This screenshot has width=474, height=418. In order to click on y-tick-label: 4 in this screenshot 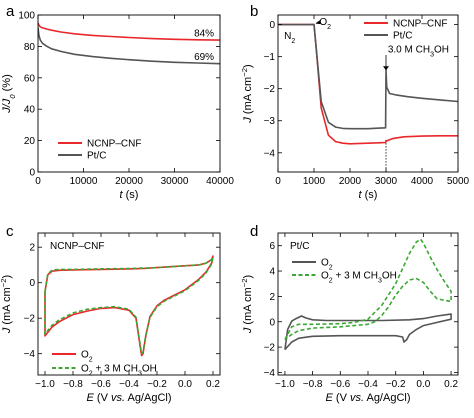, I will do `click(272, 272)`.